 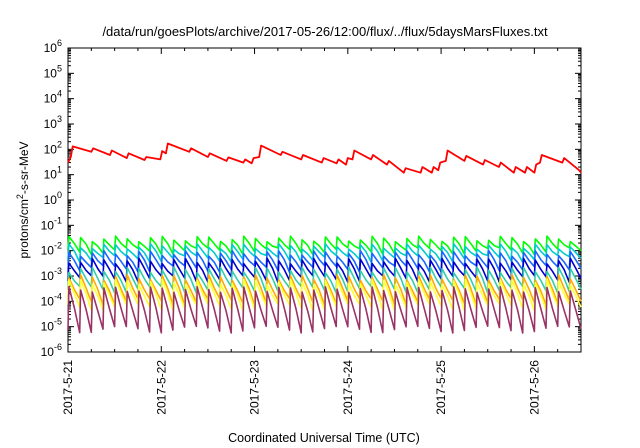 I want to click on x-tick-label: 2017-5-26, so click(x=534, y=387).